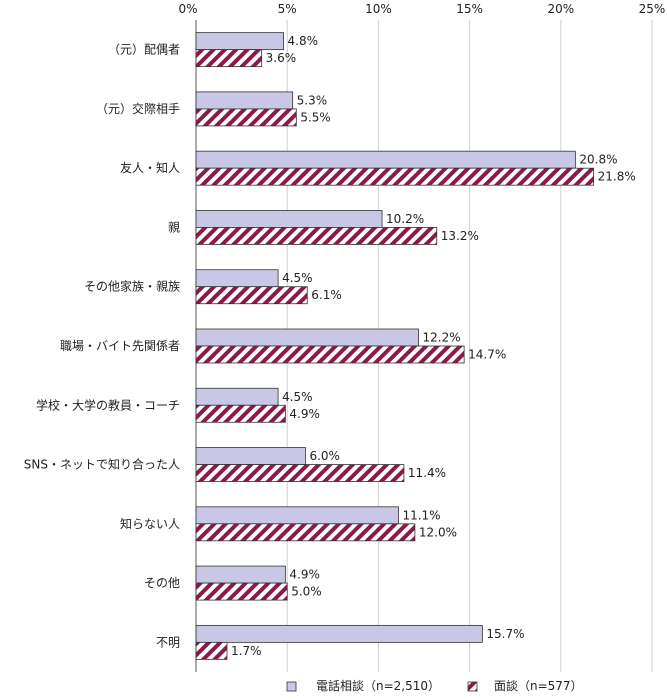 This screenshot has height=700, width=667. Describe the element at coordinates (560, 9) in the screenshot. I see `x-tick-label: 20%` at that location.